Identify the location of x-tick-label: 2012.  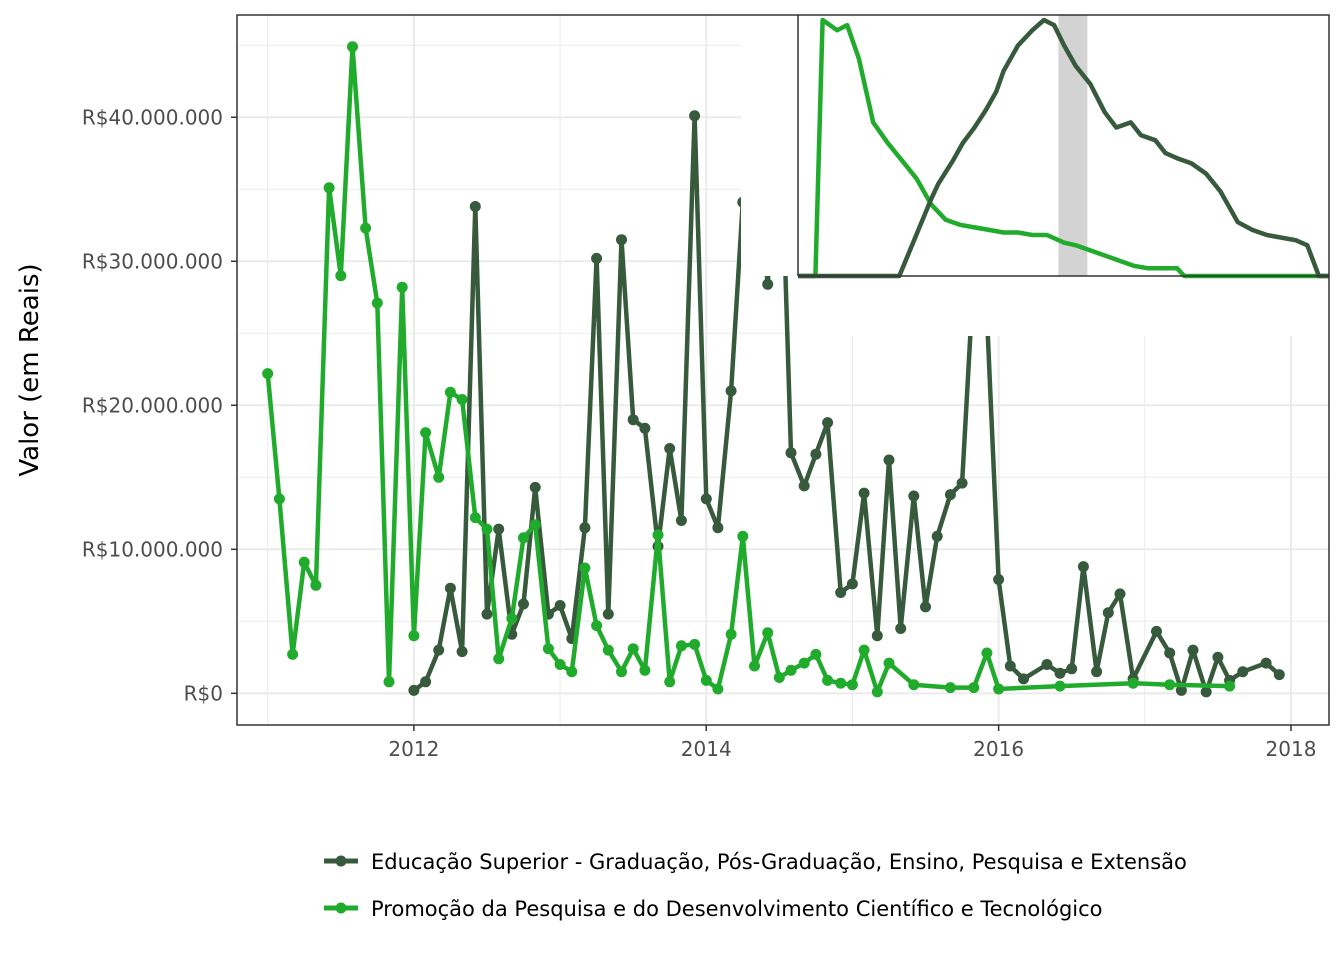
(413, 749).